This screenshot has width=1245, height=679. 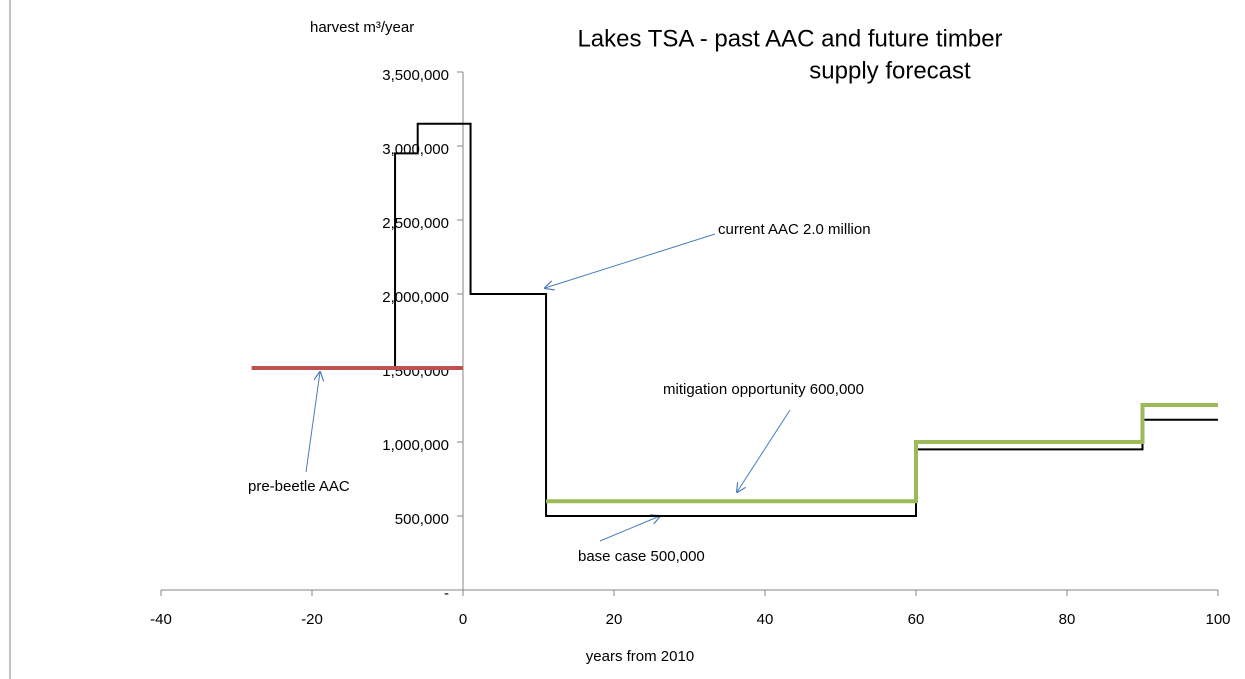 I want to click on y-tick-label: 2,500,000, so click(x=415, y=223).